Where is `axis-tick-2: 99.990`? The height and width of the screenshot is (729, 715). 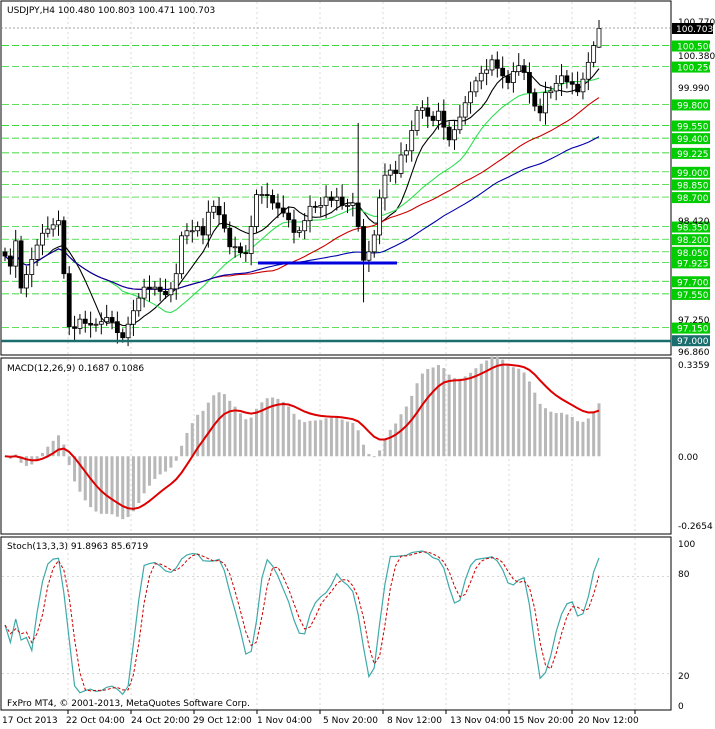
axis-tick-2: 99.990 is located at coordinates (694, 89).